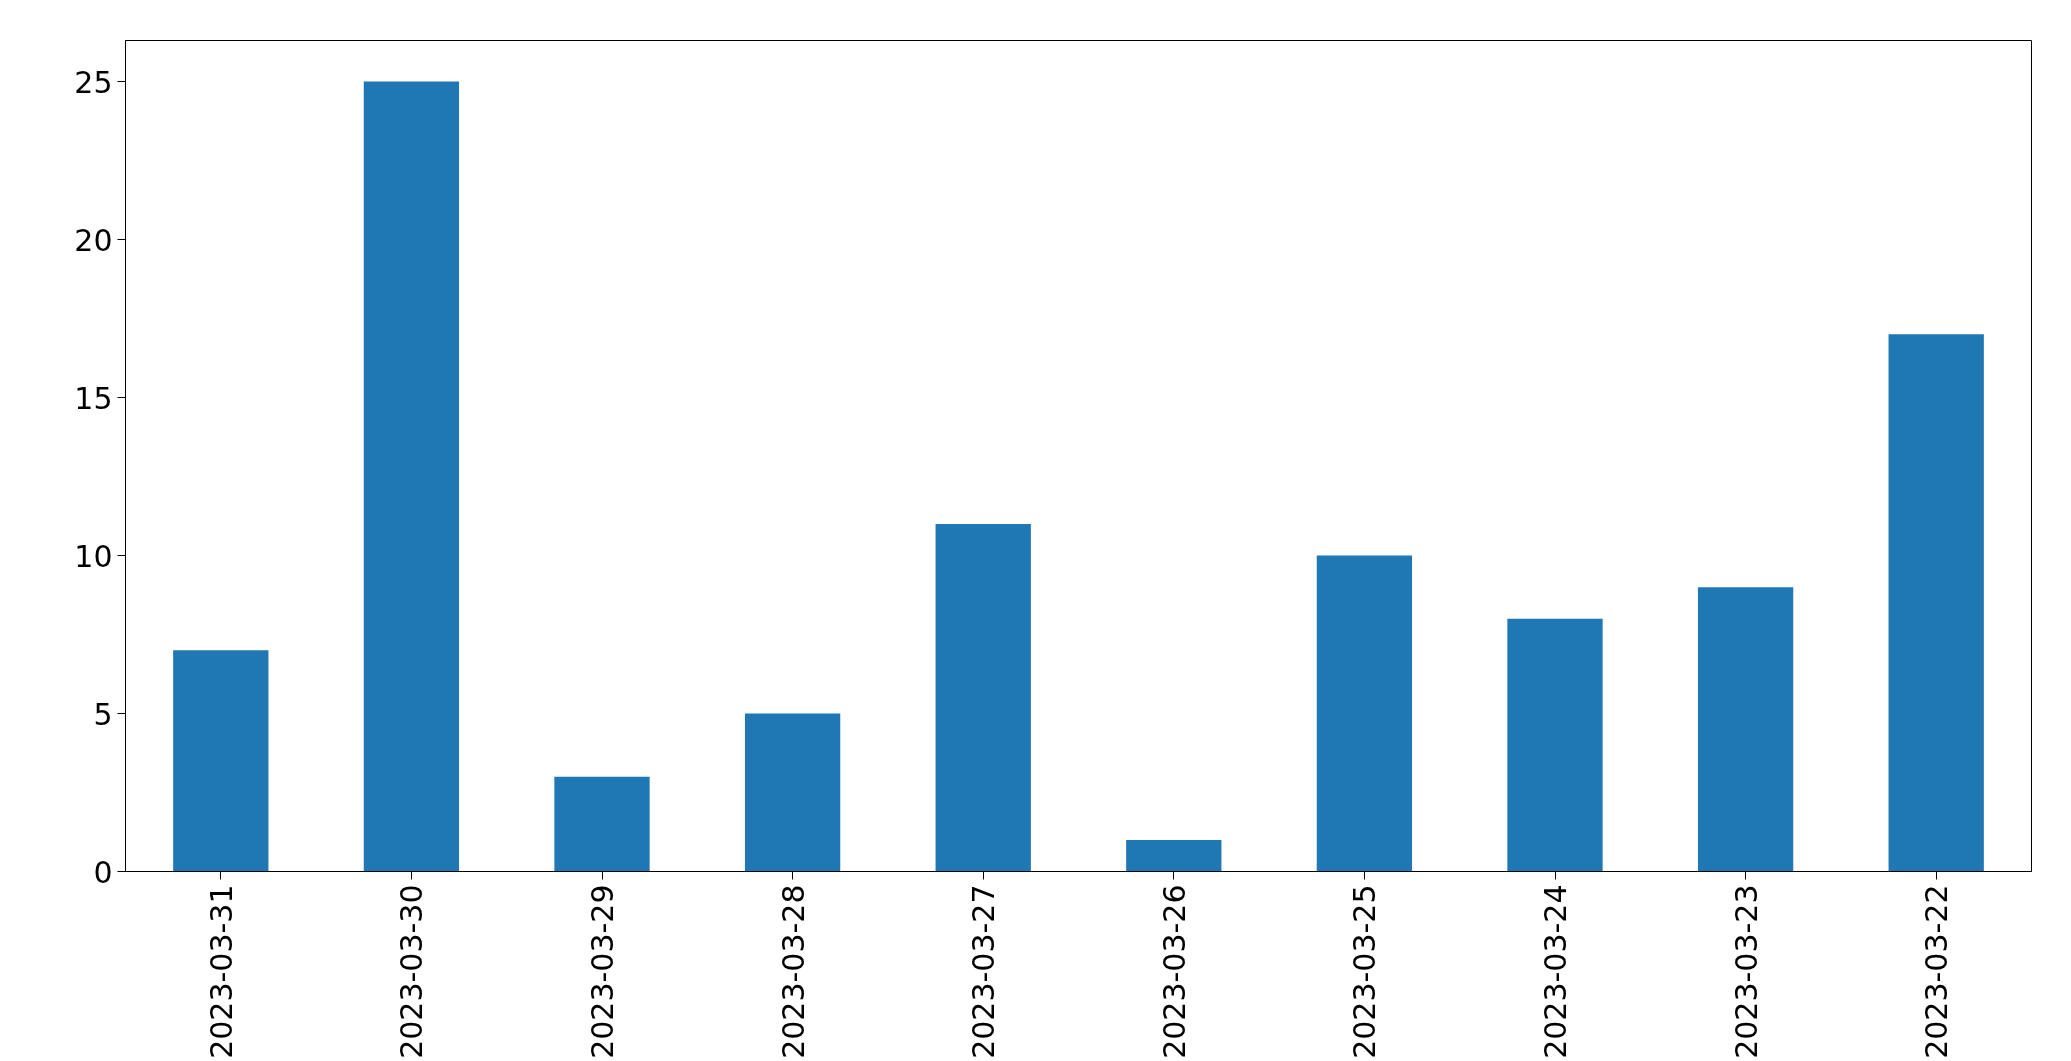  Describe the element at coordinates (103, 714) in the screenshot. I see `y-tick-label: 5` at that location.